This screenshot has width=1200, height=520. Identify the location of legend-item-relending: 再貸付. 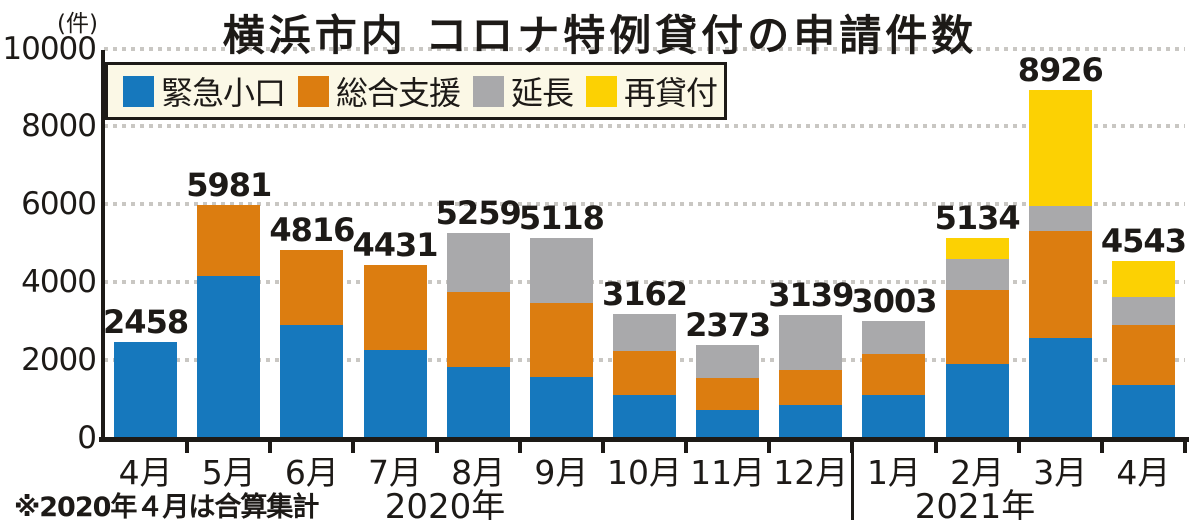
(652, 91).